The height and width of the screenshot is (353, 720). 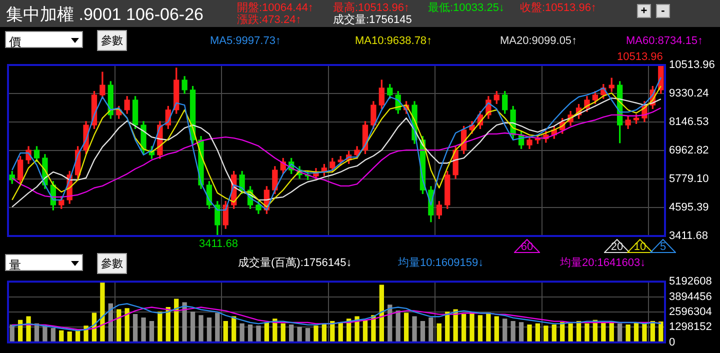 I want to click on text: MA60:8734.15↑, so click(x=665, y=41).